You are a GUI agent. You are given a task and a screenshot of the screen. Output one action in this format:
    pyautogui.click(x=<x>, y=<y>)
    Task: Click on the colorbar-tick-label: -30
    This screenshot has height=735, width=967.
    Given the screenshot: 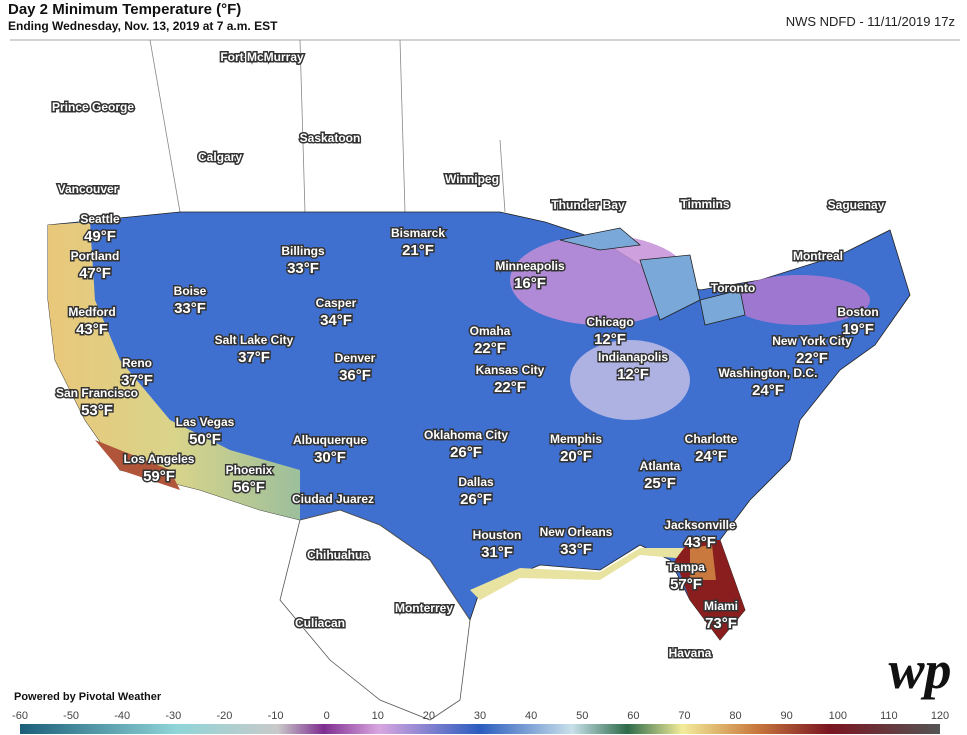 What is the action you would take?
    pyautogui.click(x=173, y=716)
    